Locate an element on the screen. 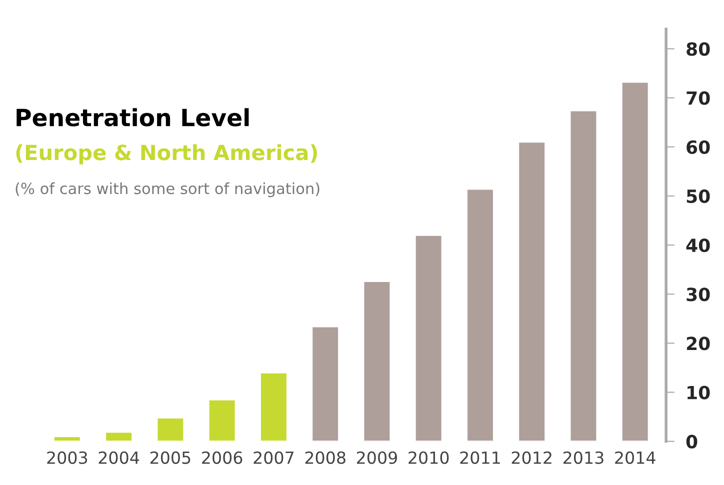 The width and height of the screenshot is (724, 485). x-tick-label: 2005 is located at coordinates (170, 457).